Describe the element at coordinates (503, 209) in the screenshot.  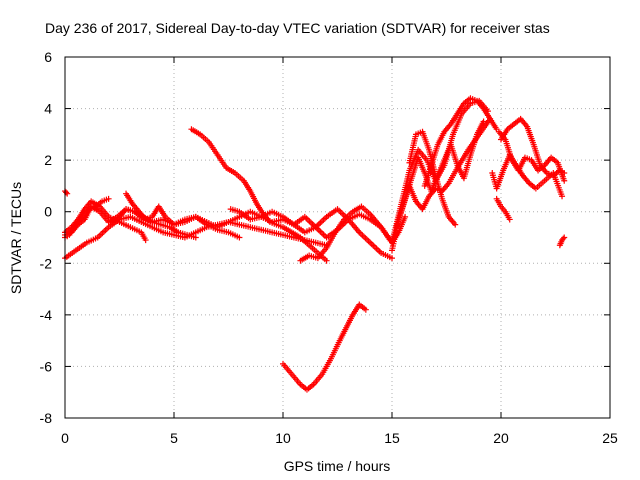
I see `series-arc19` at that location.